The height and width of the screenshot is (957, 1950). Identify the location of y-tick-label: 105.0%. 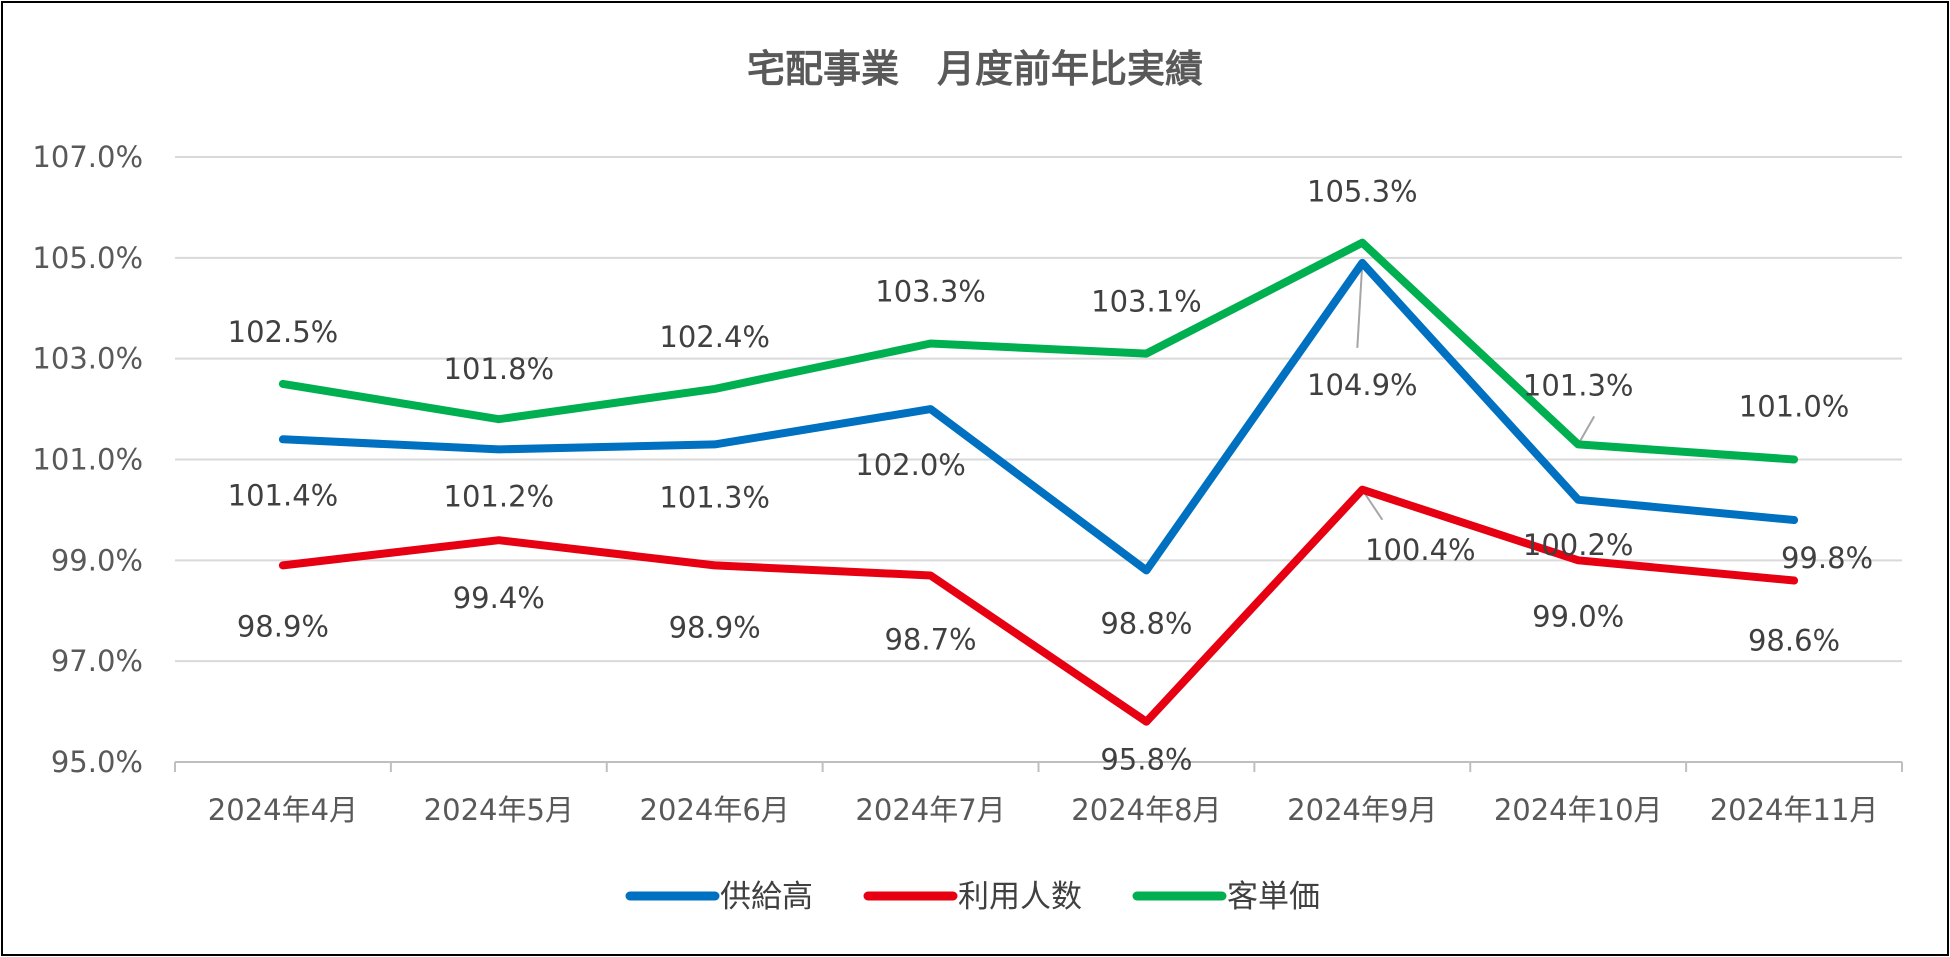
(87, 258).